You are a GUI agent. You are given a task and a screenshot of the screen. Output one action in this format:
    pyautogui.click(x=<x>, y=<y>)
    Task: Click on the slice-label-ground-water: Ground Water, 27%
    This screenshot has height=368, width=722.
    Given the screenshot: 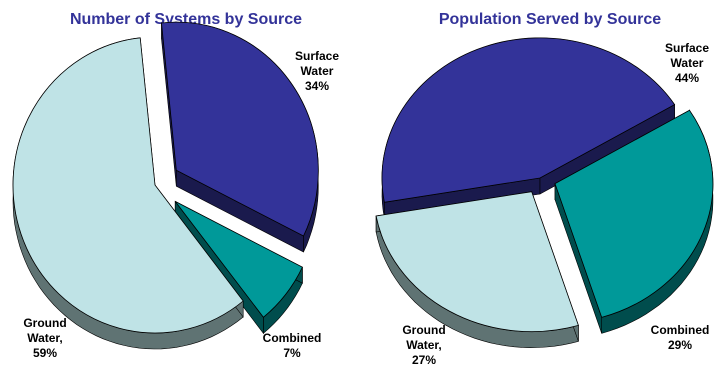 What is the action you would take?
    pyautogui.click(x=423, y=345)
    